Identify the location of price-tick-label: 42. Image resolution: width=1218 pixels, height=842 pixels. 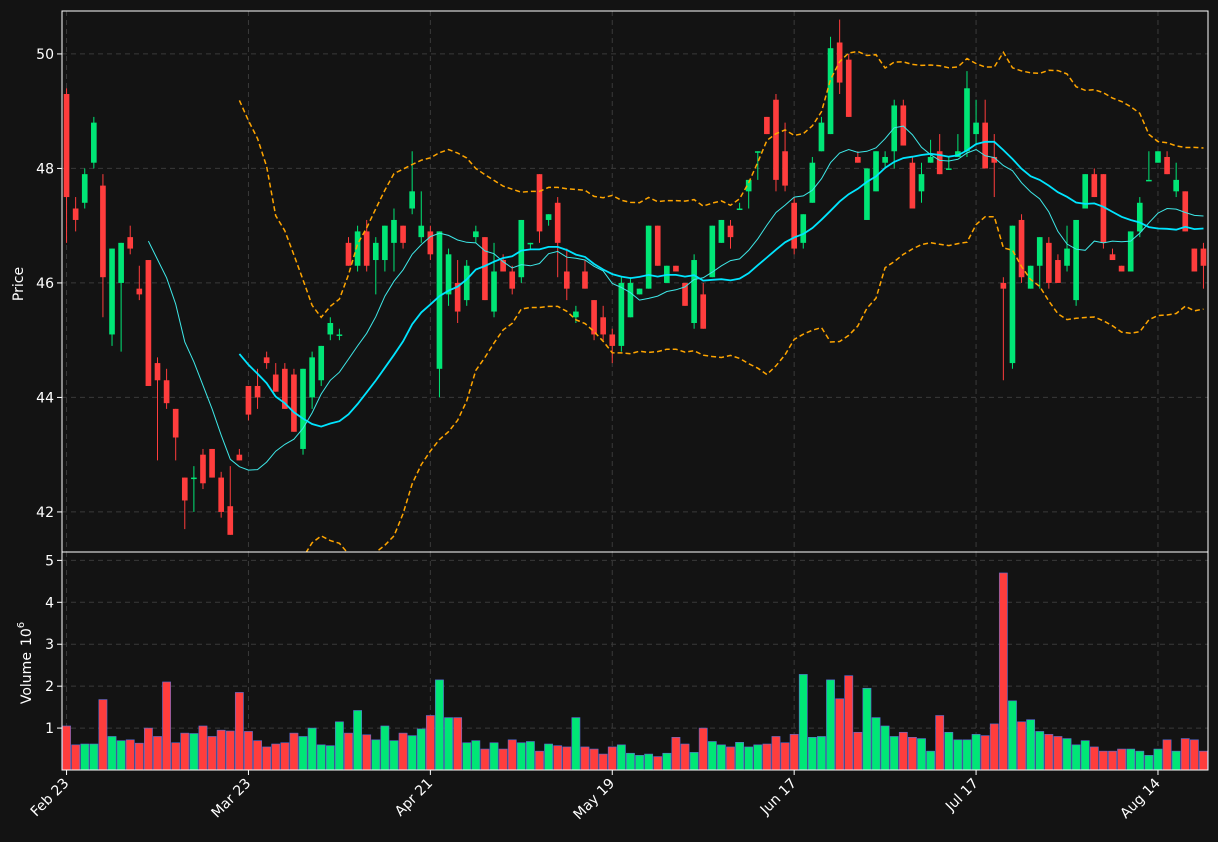
(45, 513).